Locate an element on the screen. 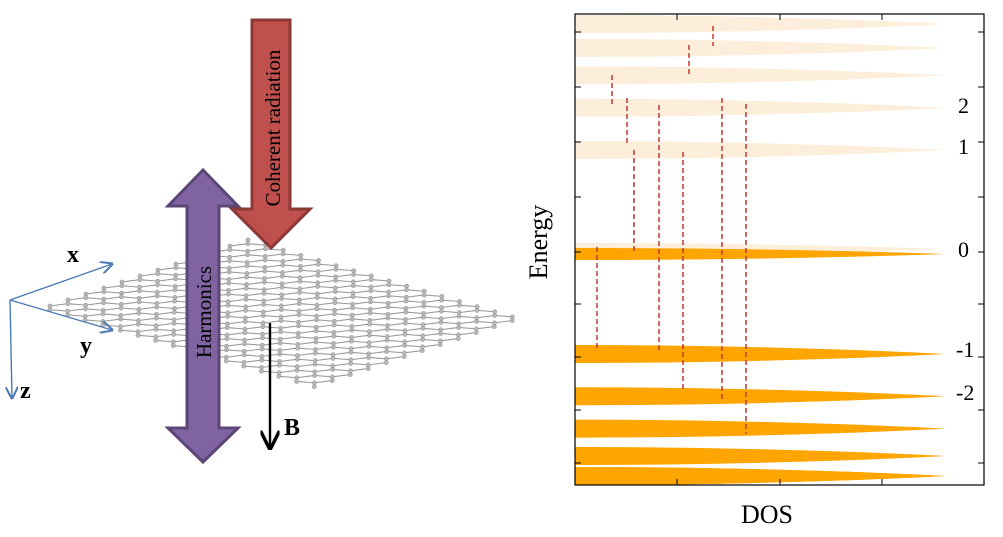 The width and height of the screenshot is (1003, 537). transition-lines is located at coordinates (671, 230).